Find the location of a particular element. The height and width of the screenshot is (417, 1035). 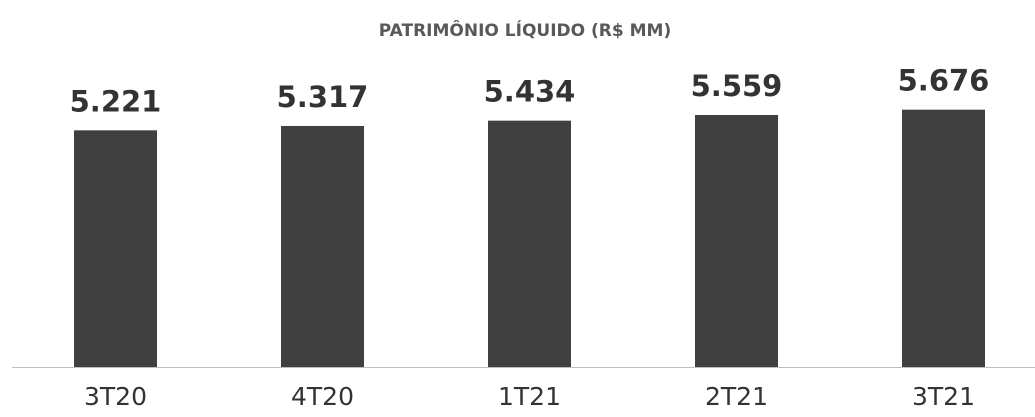

x-tick-label: 3T20 is located at coordinates (115, 396).